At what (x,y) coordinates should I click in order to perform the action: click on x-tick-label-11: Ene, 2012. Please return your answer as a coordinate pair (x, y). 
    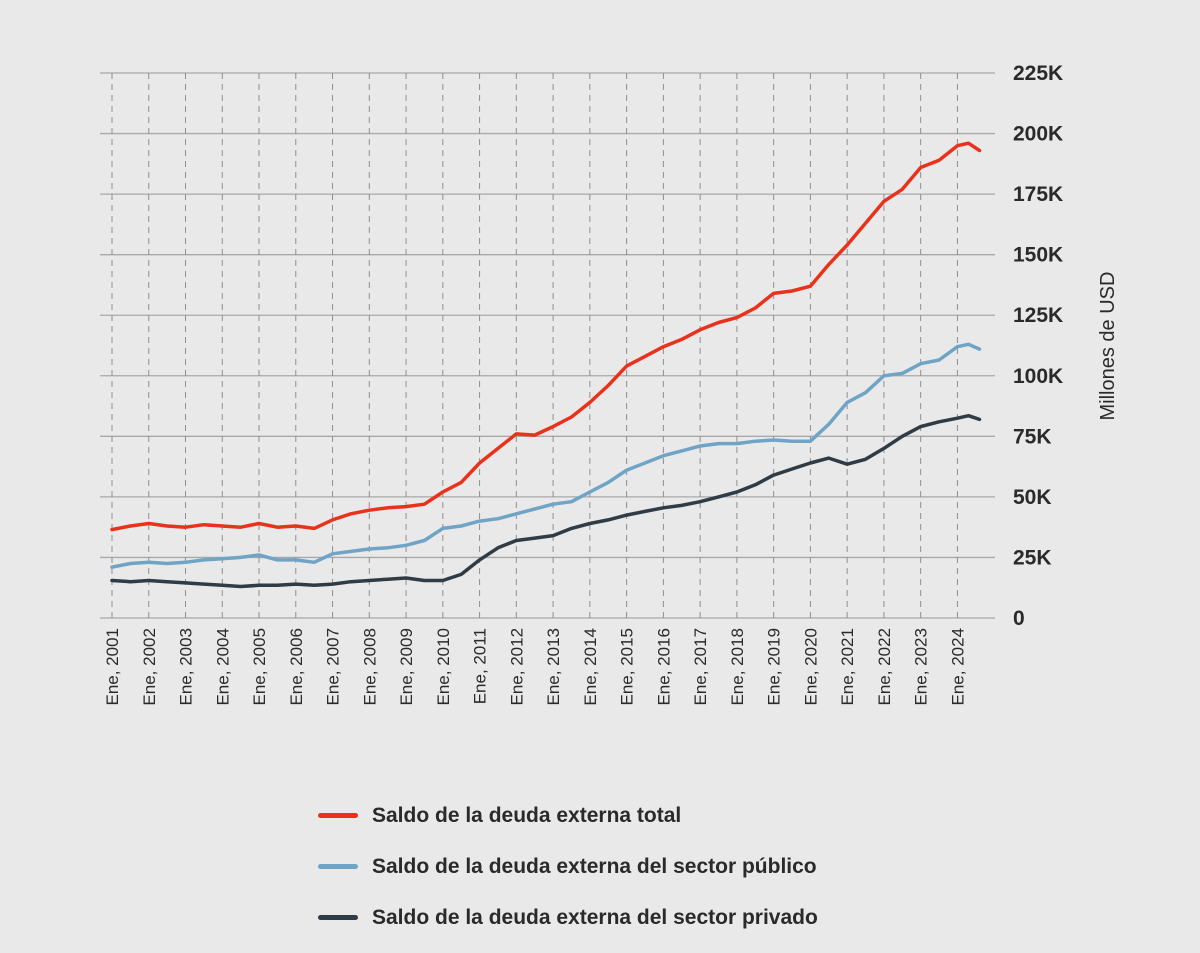
    Looking at the image, I should click on (516, 667).